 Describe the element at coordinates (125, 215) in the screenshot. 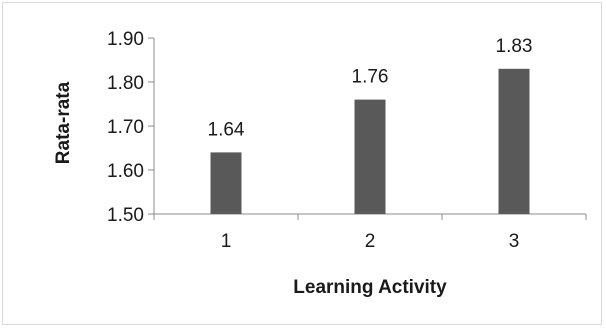

I see `y-tick-label: 1.50` at that location.